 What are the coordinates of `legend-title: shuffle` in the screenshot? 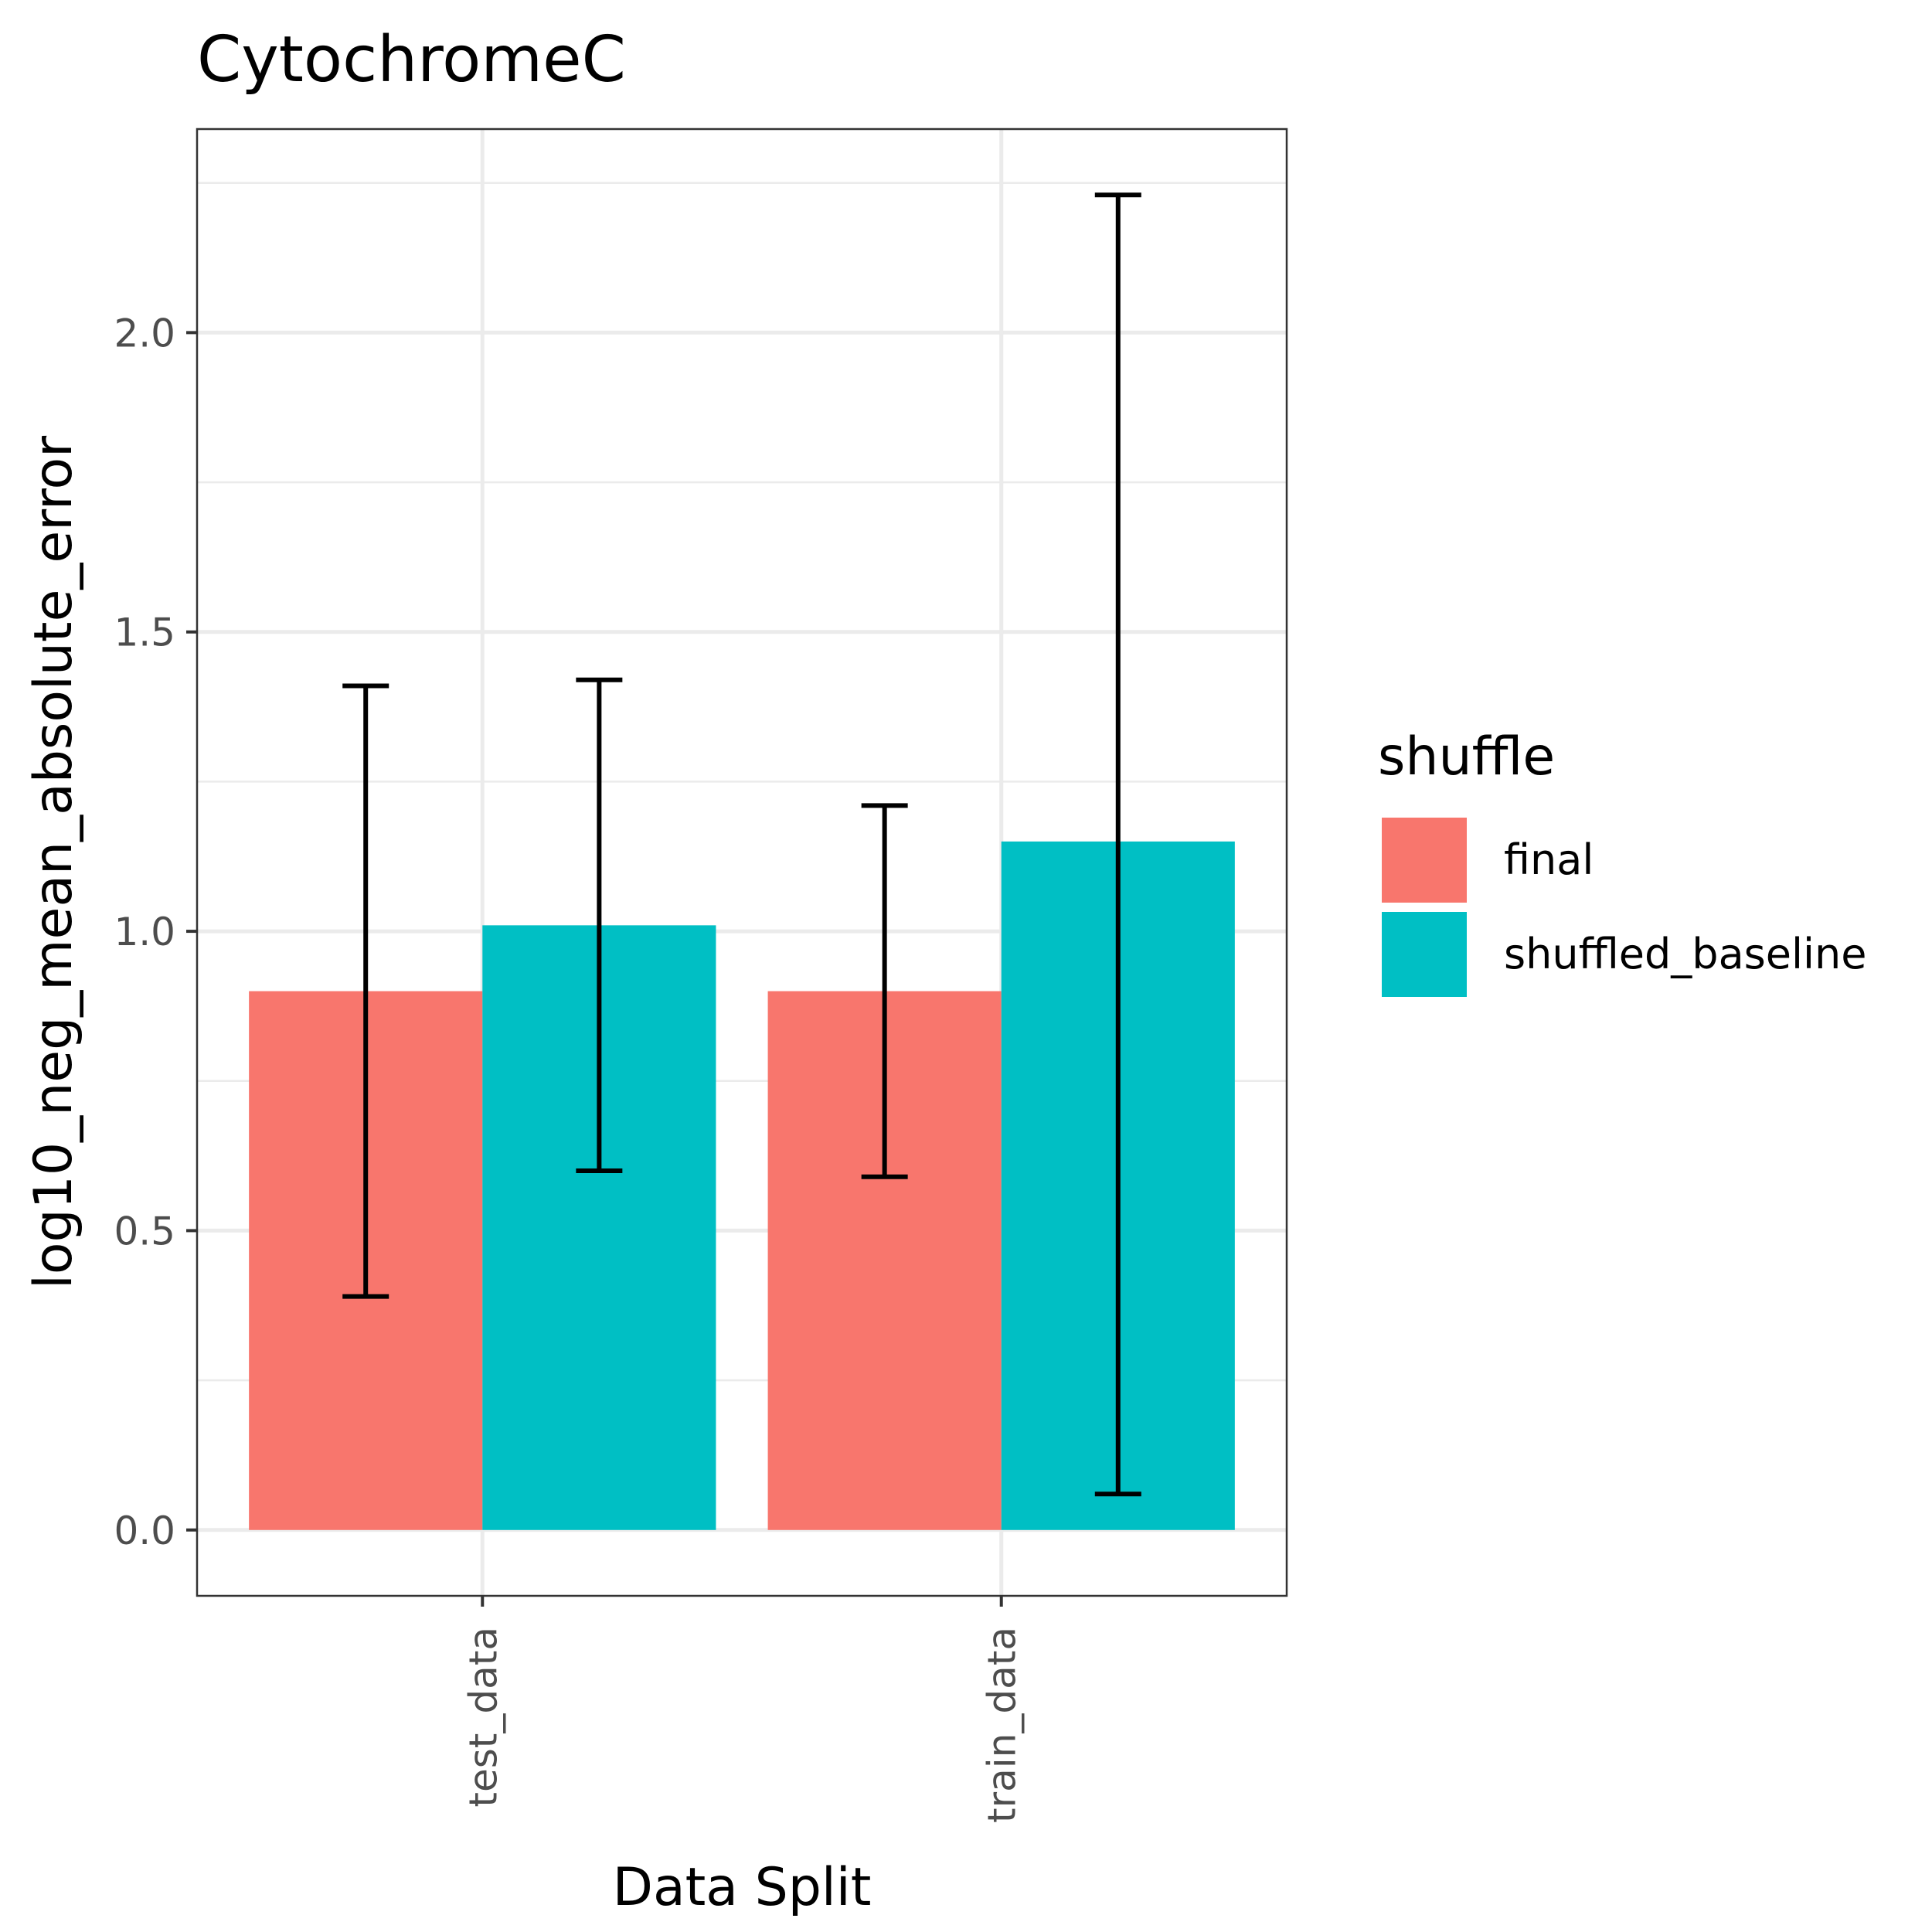 It's located at (1467, 756).